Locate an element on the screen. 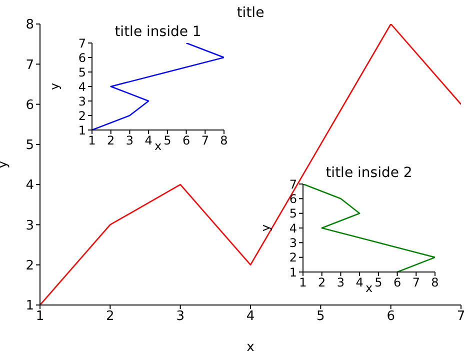  chart-title: title inside 2 is located at coordinates (369, 173).